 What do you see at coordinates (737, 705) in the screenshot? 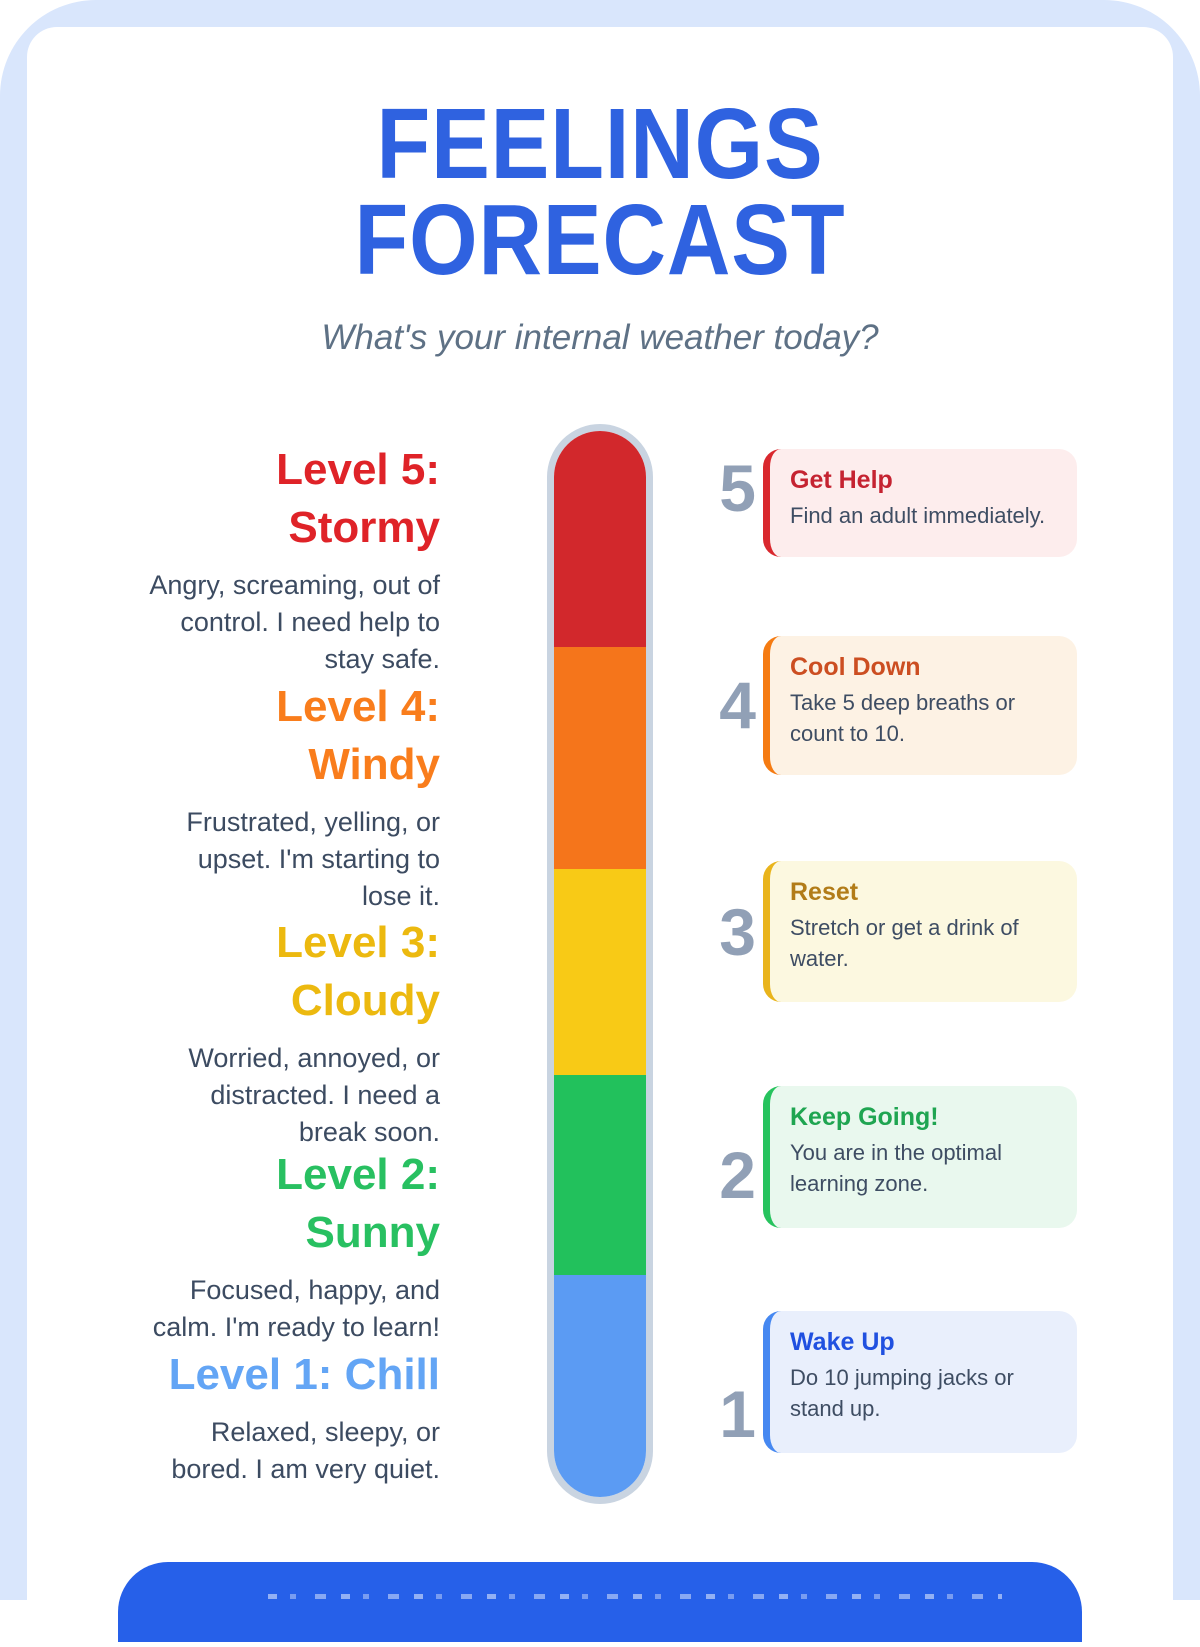
I see `zone-number-4: 4` at bounding box center [737, 705].